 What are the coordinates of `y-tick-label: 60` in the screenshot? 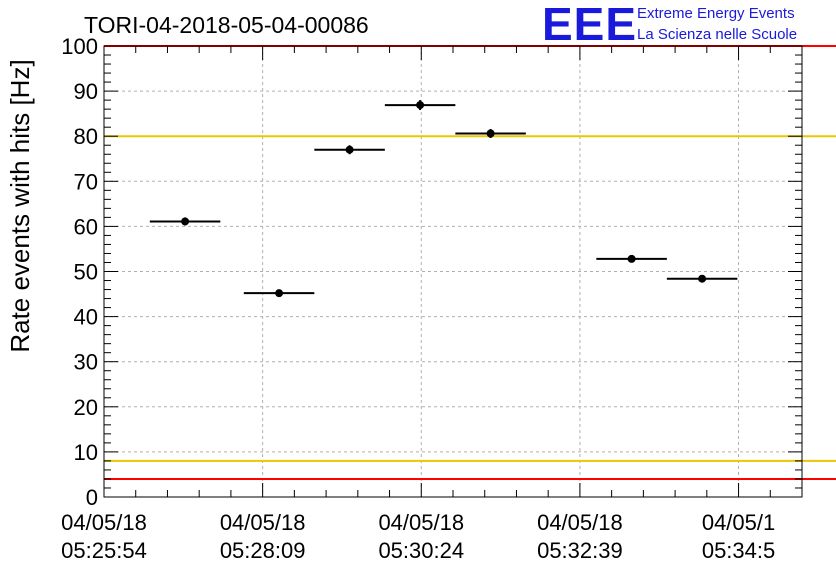 It's located at (86, 226).